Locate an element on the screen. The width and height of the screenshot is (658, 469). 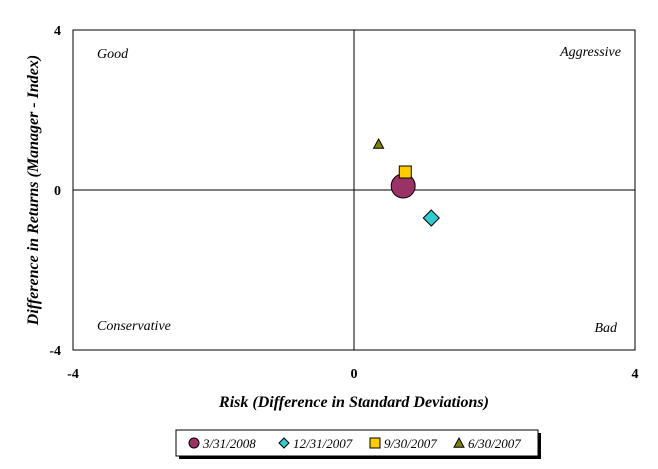
quadrant-label-conservative: Conservative is located at coordinates (134, 326).